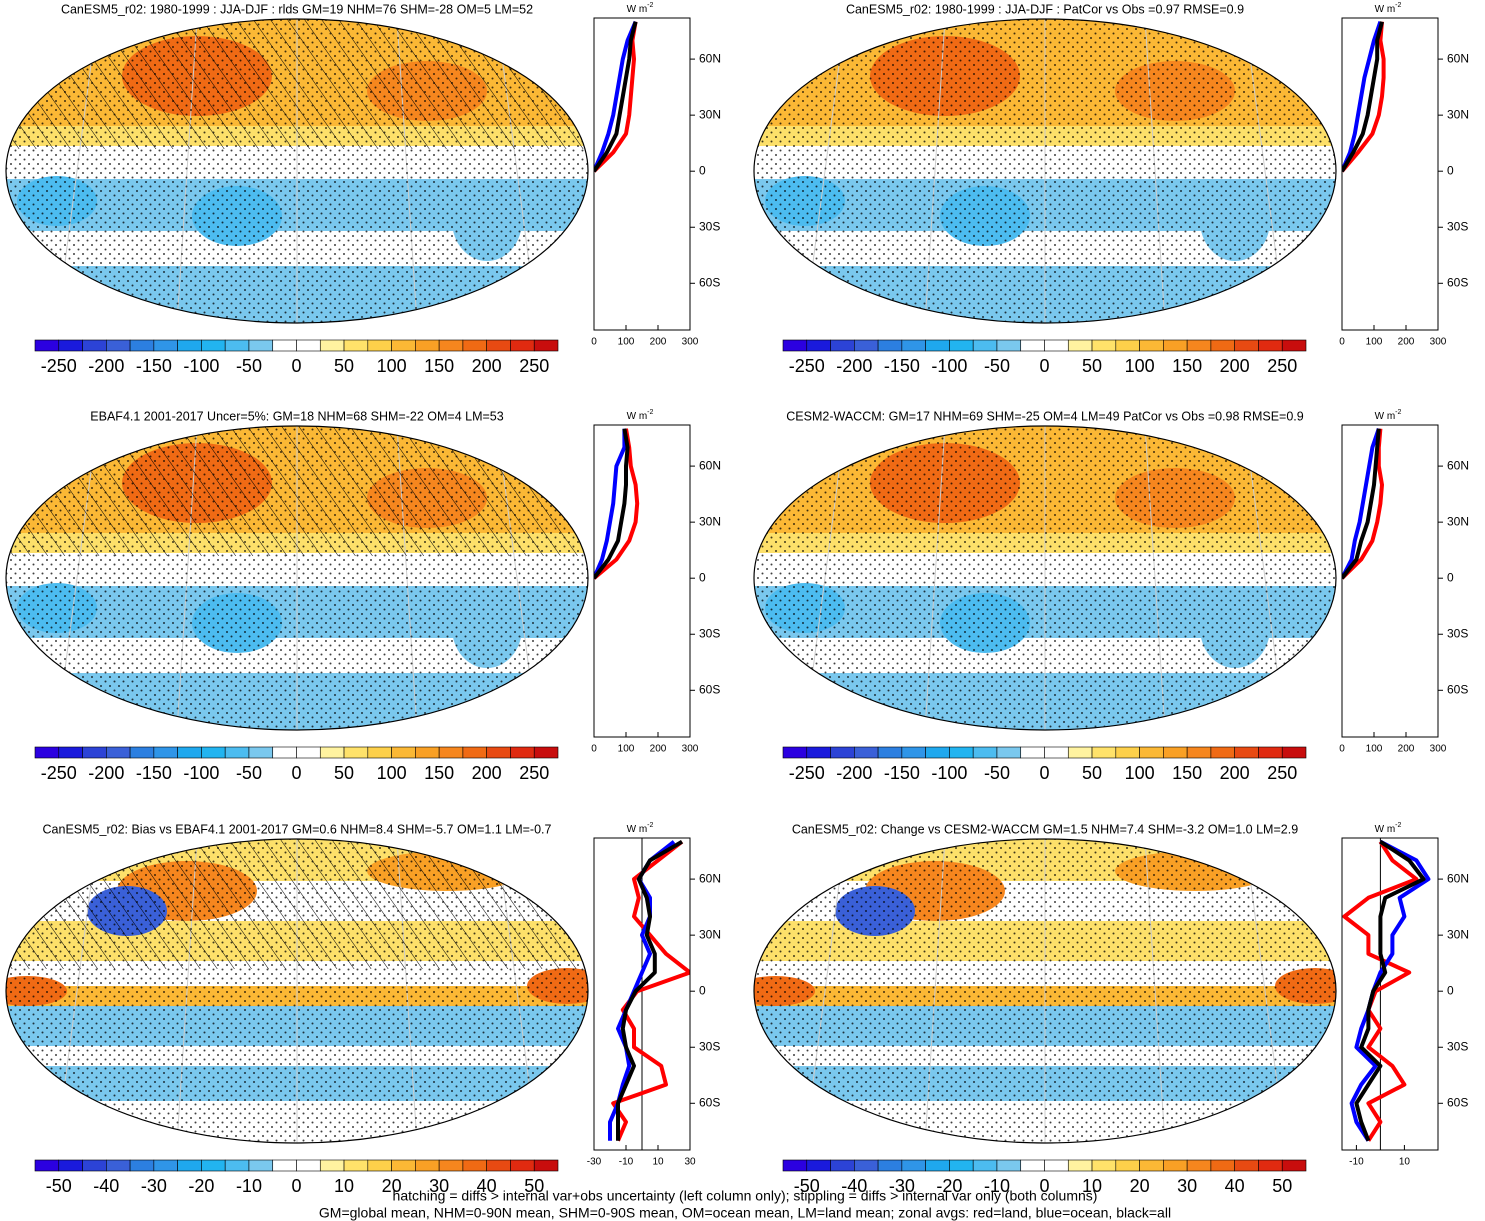 The image size is (1485, 1221). What do you see at coordinates (1235, 1186) in the screenshot?
I see `colorbar-label: 40` at bounding box center [1235, 1186].